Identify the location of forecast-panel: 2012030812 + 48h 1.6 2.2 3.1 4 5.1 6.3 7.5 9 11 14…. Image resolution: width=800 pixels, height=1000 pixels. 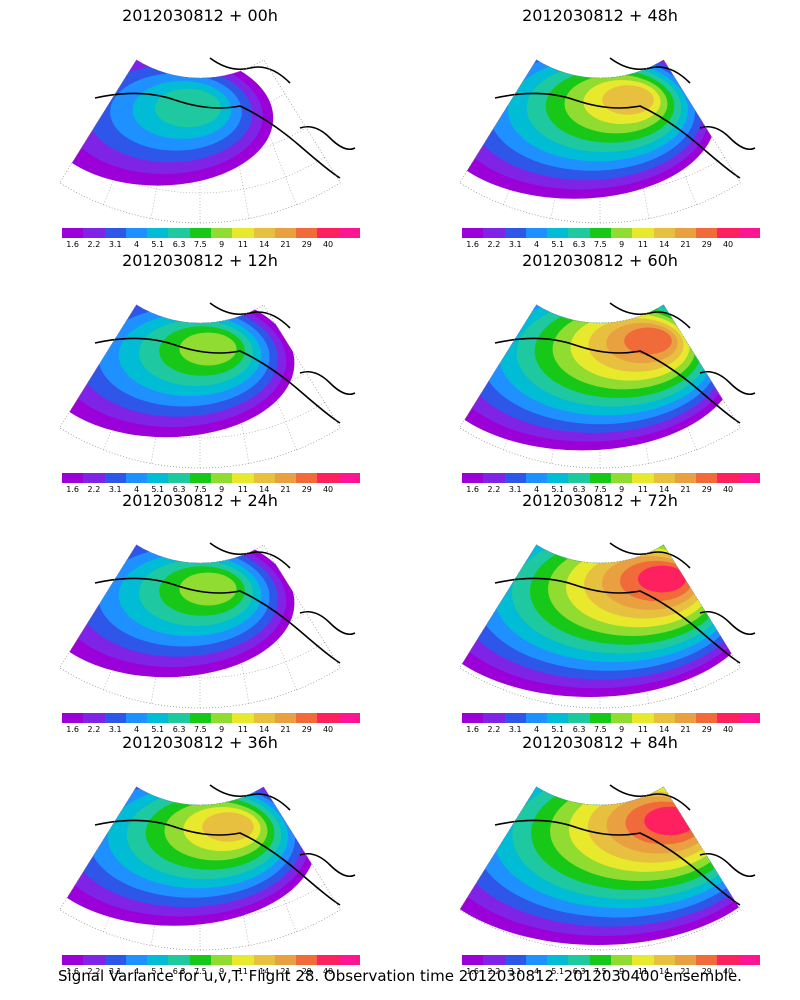
(600, 129).